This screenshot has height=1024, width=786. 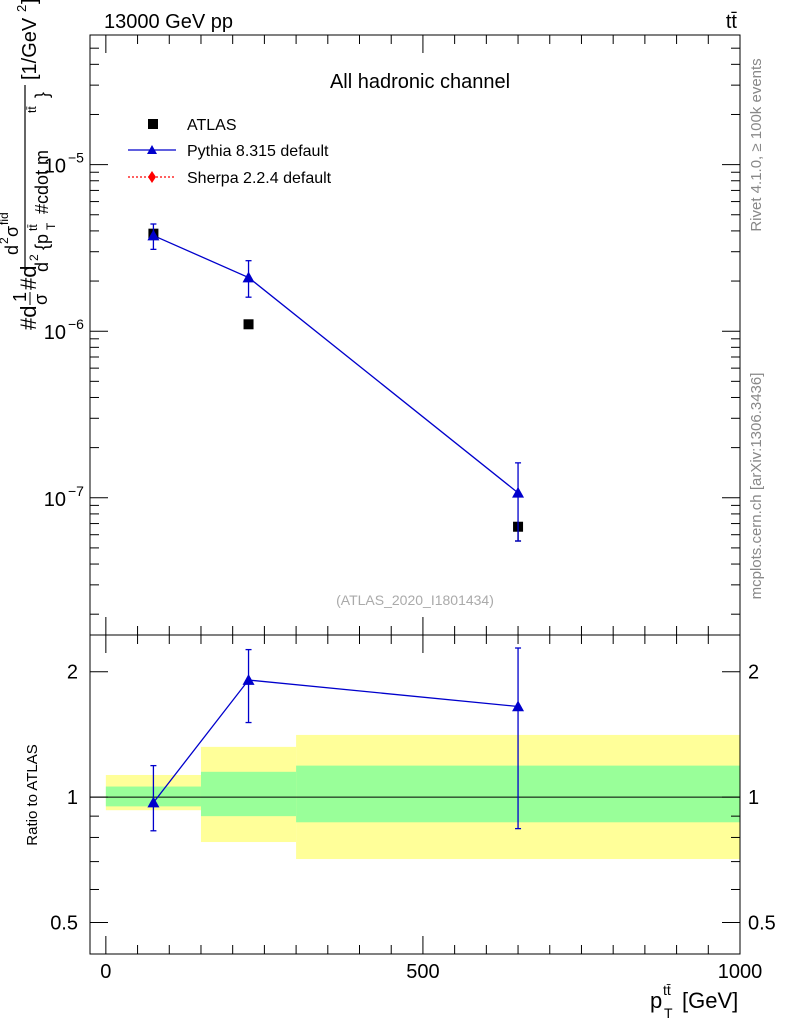 I want to click on ylabel-num-fid: fid, so click(x=5, y=218).